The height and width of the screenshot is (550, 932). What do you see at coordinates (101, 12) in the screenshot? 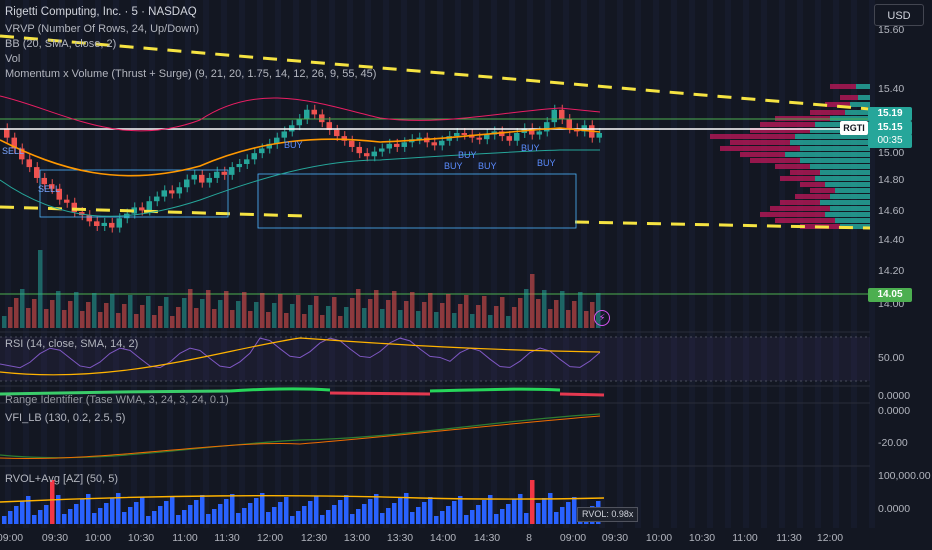
I see `symbol-title: Rigetti Computing, Inc. · 5 · NASDAQ` at bounding box center [101, 12].